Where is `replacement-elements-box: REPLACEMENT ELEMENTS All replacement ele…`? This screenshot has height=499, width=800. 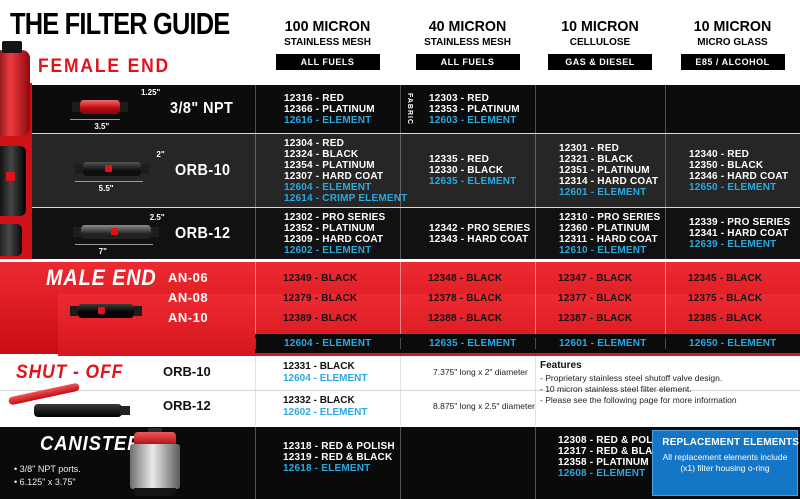
replacement-elements-box: REPLACEMENT ELEMENTS All replacement ele… is located at coordinates (725, 463).